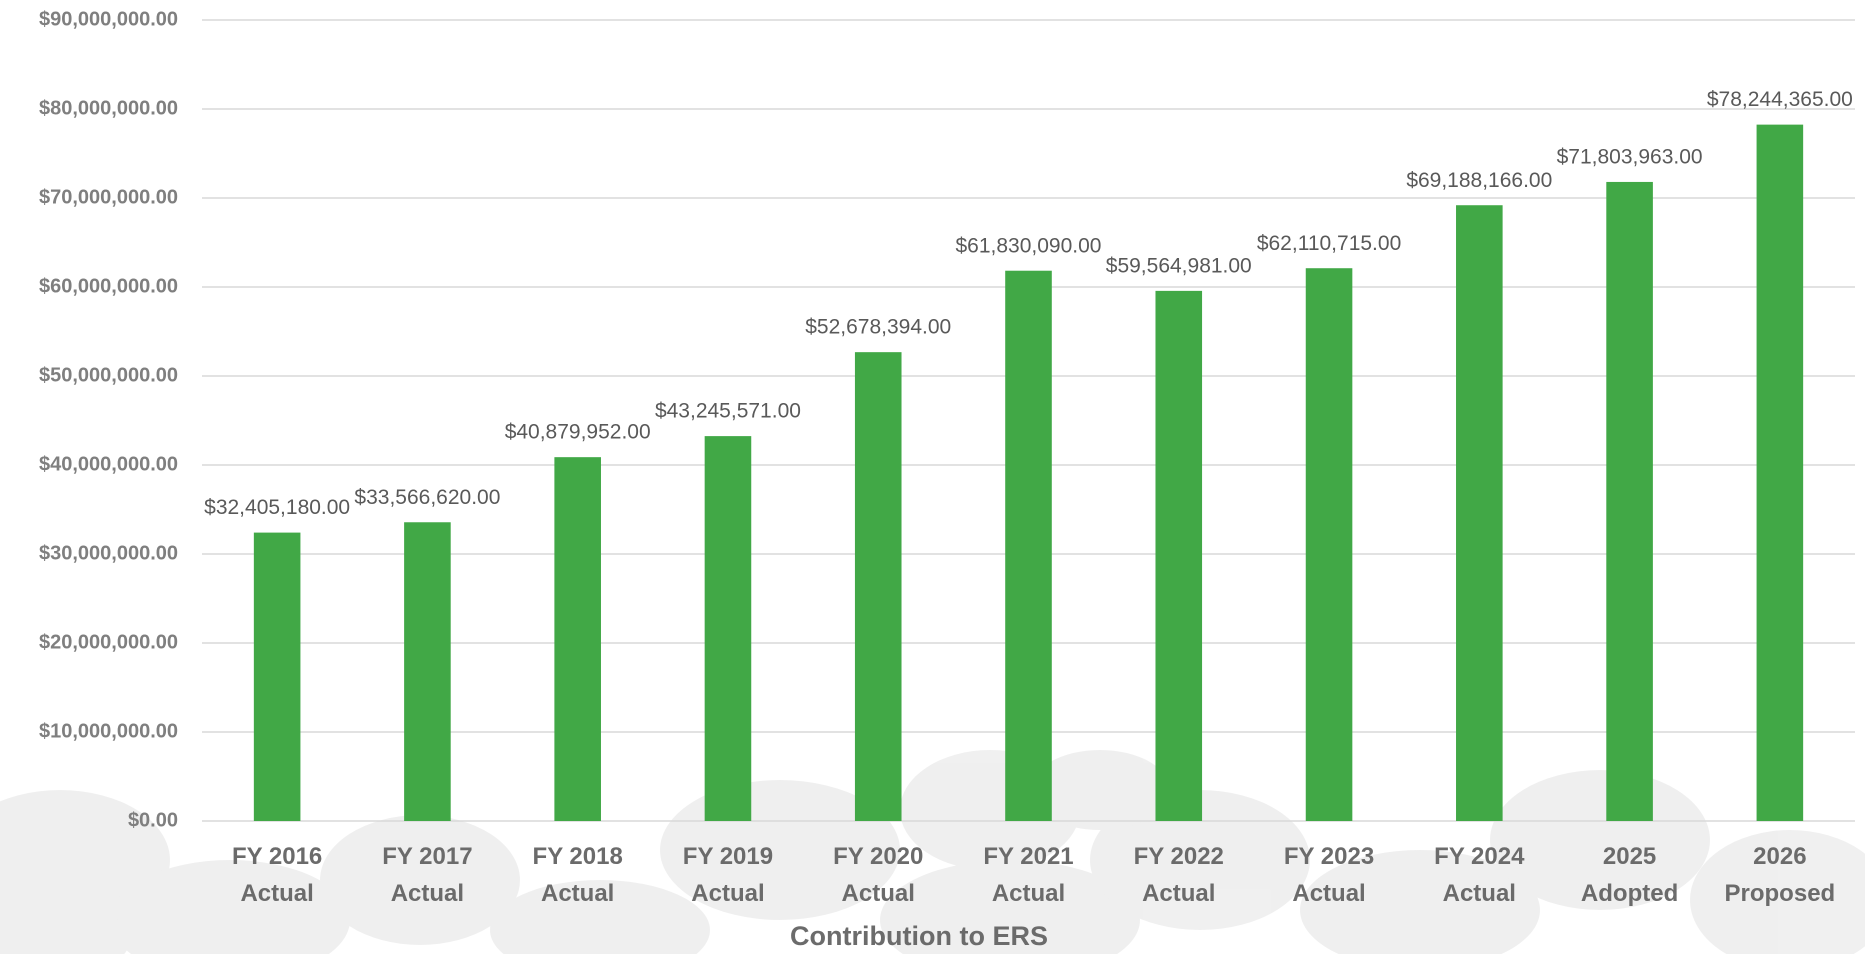 Image resolution: width=1865 pixels, height=954 pixels. Describe the element at coordinates (1179, 856) in the screenshot. I see `x-tick-label-line: FY 2022` at that location.